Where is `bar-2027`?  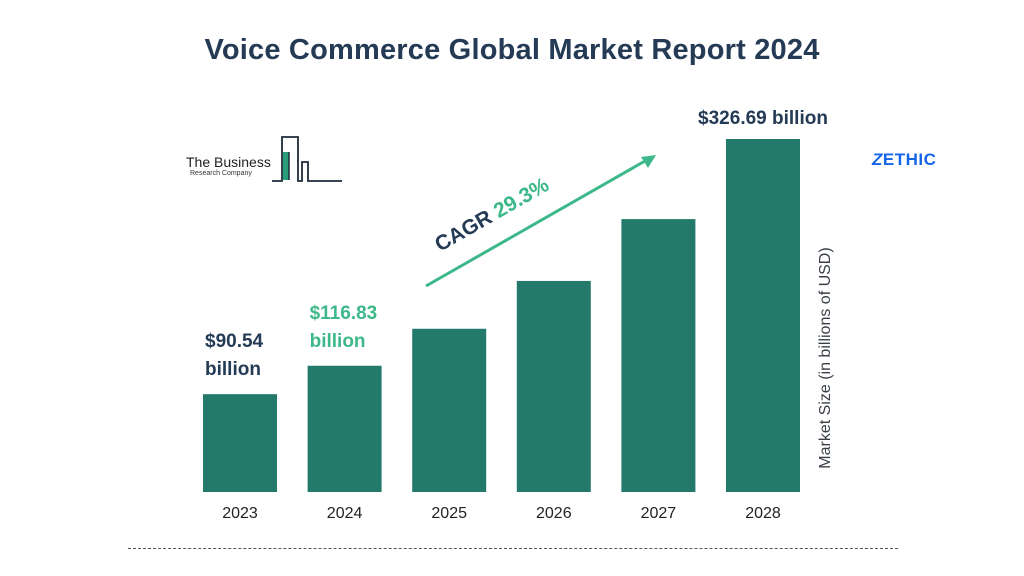
bar-2027 is located at coordinates (658, 355).